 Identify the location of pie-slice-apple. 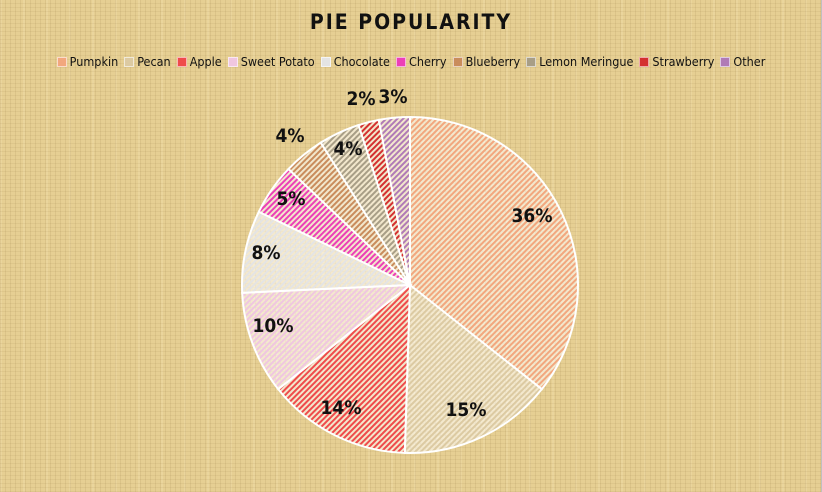
(344, 368).